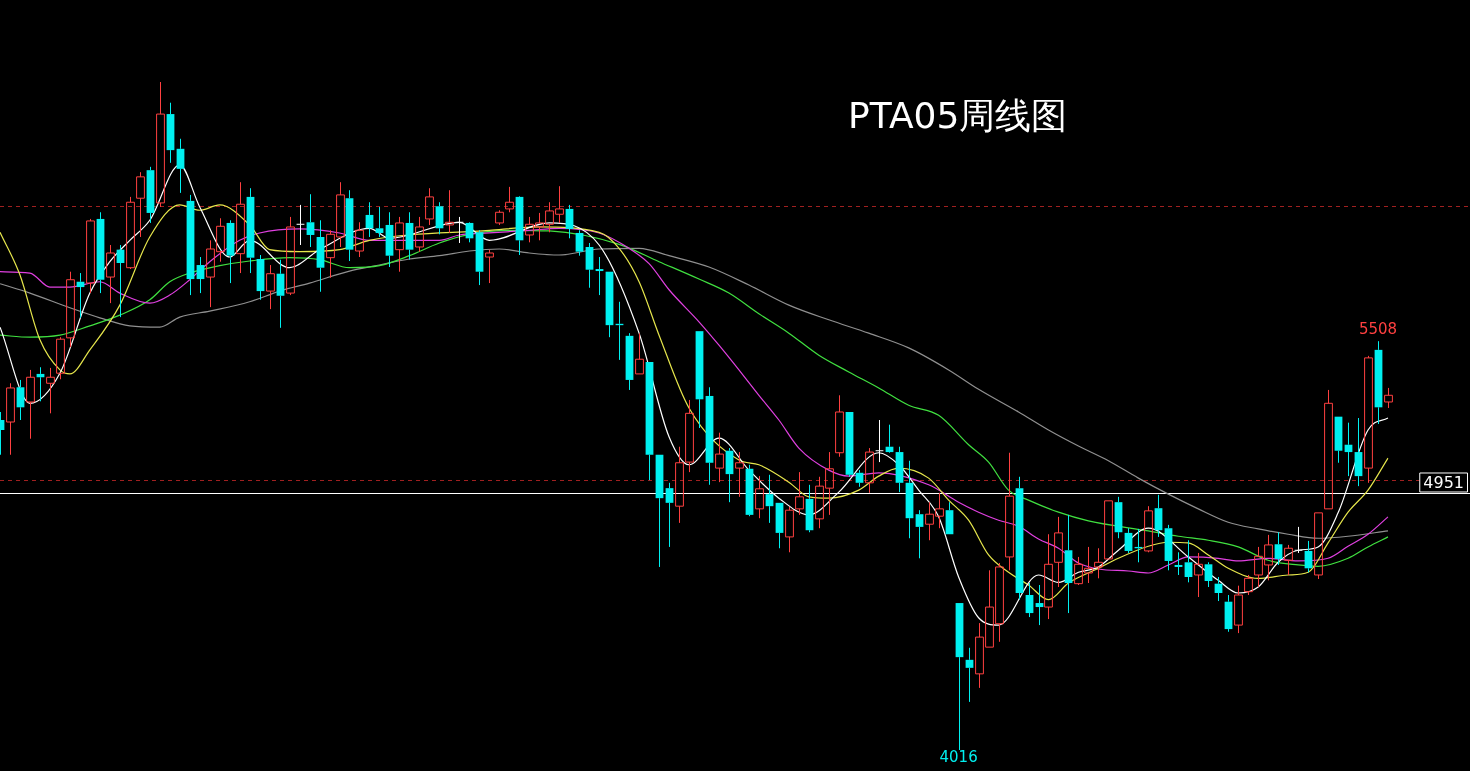 This screenshot has height=771, width=1470. I want to click on annotation: 5508, so click(1378, 328).